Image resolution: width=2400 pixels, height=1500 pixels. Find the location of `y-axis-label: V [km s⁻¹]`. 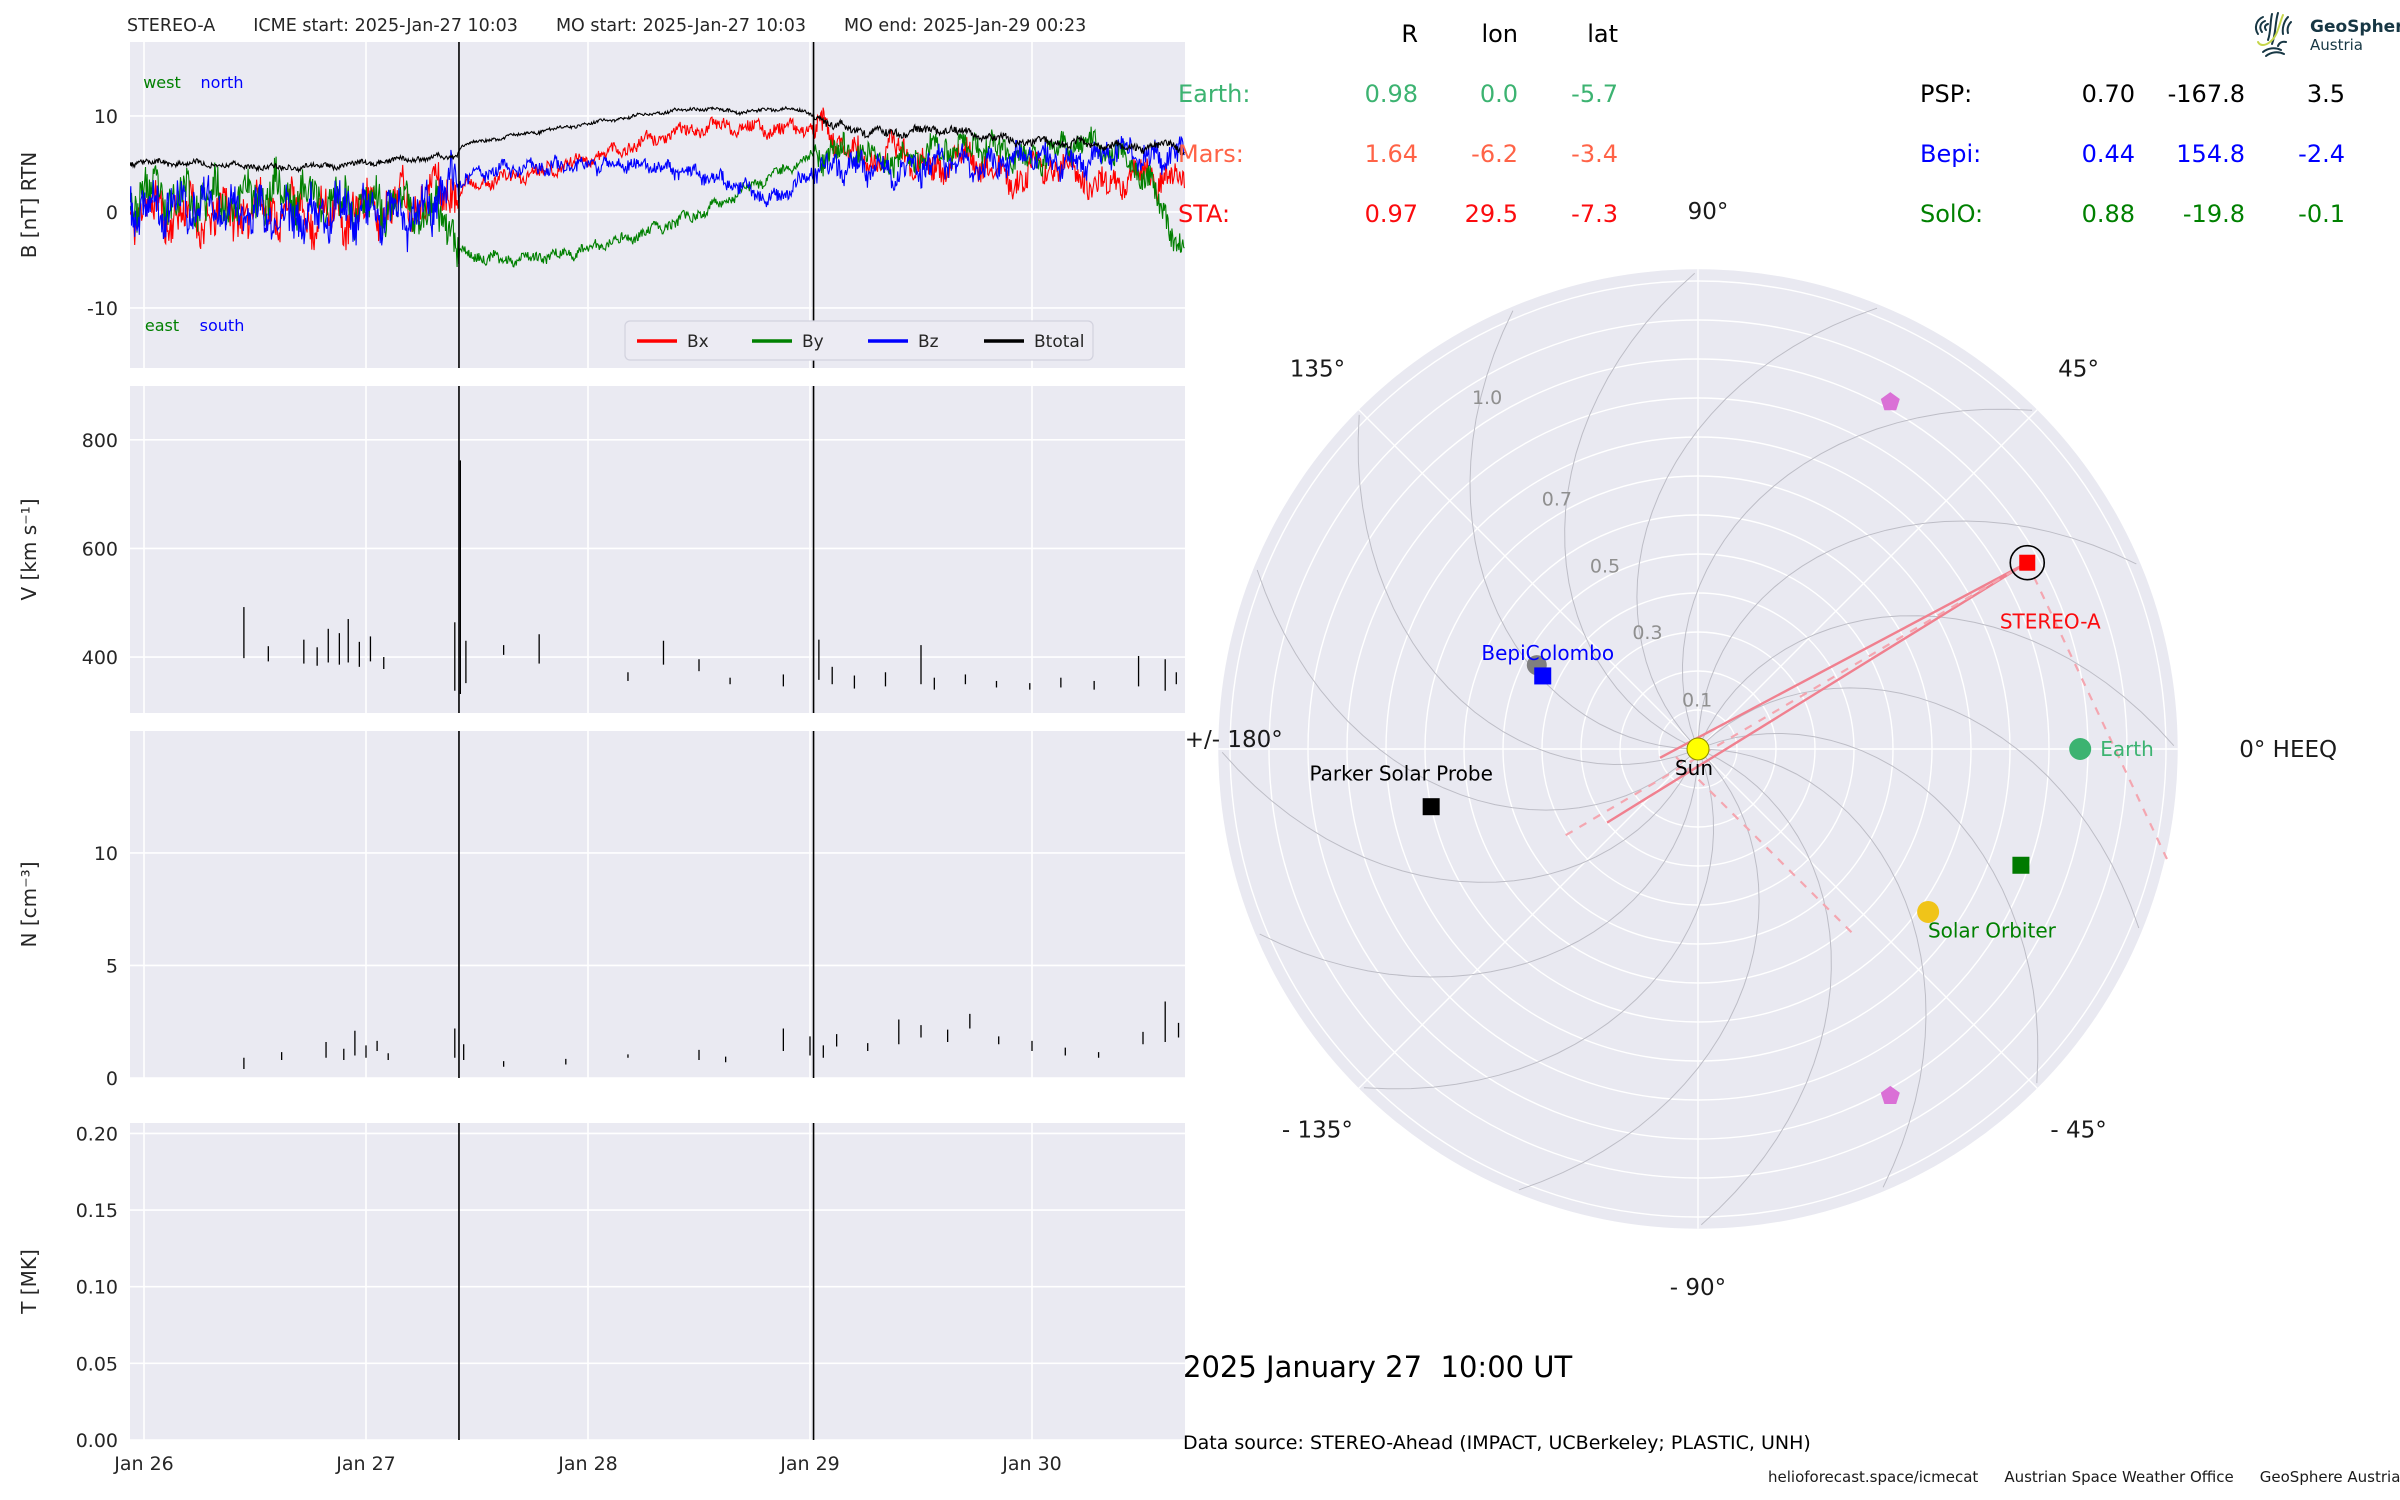

y-axis-label: V [km s⁻¹] is located at coordinates (29, 549).